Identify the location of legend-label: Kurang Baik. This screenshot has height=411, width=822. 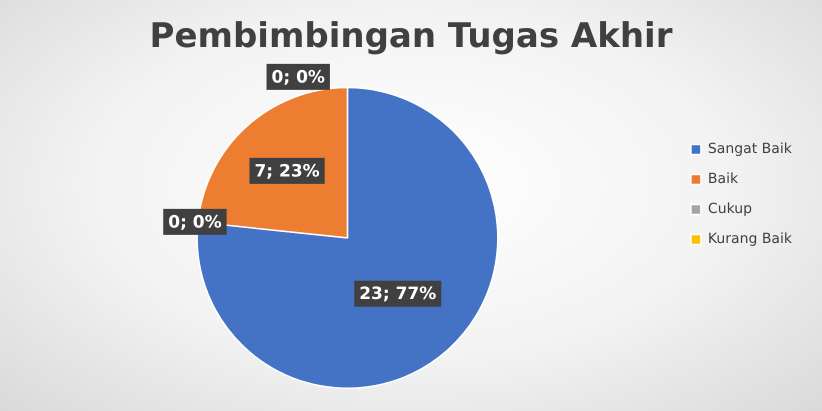
(750, 239).